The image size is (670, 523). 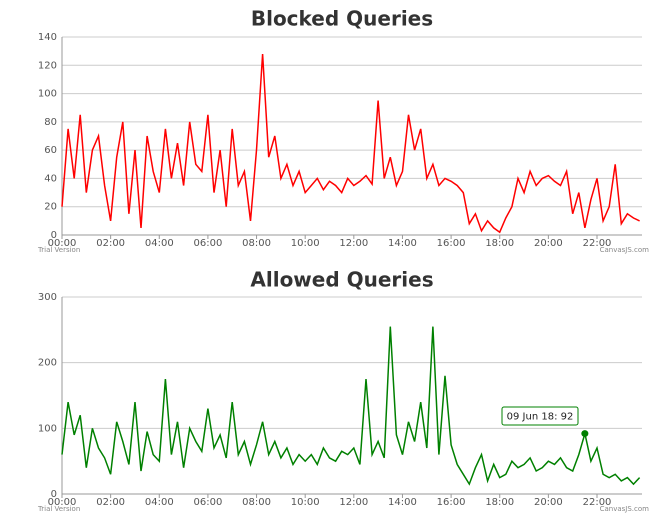 I want to click on tooltip-text: 09 Jun 18: 92, so click(x=540, y=417).